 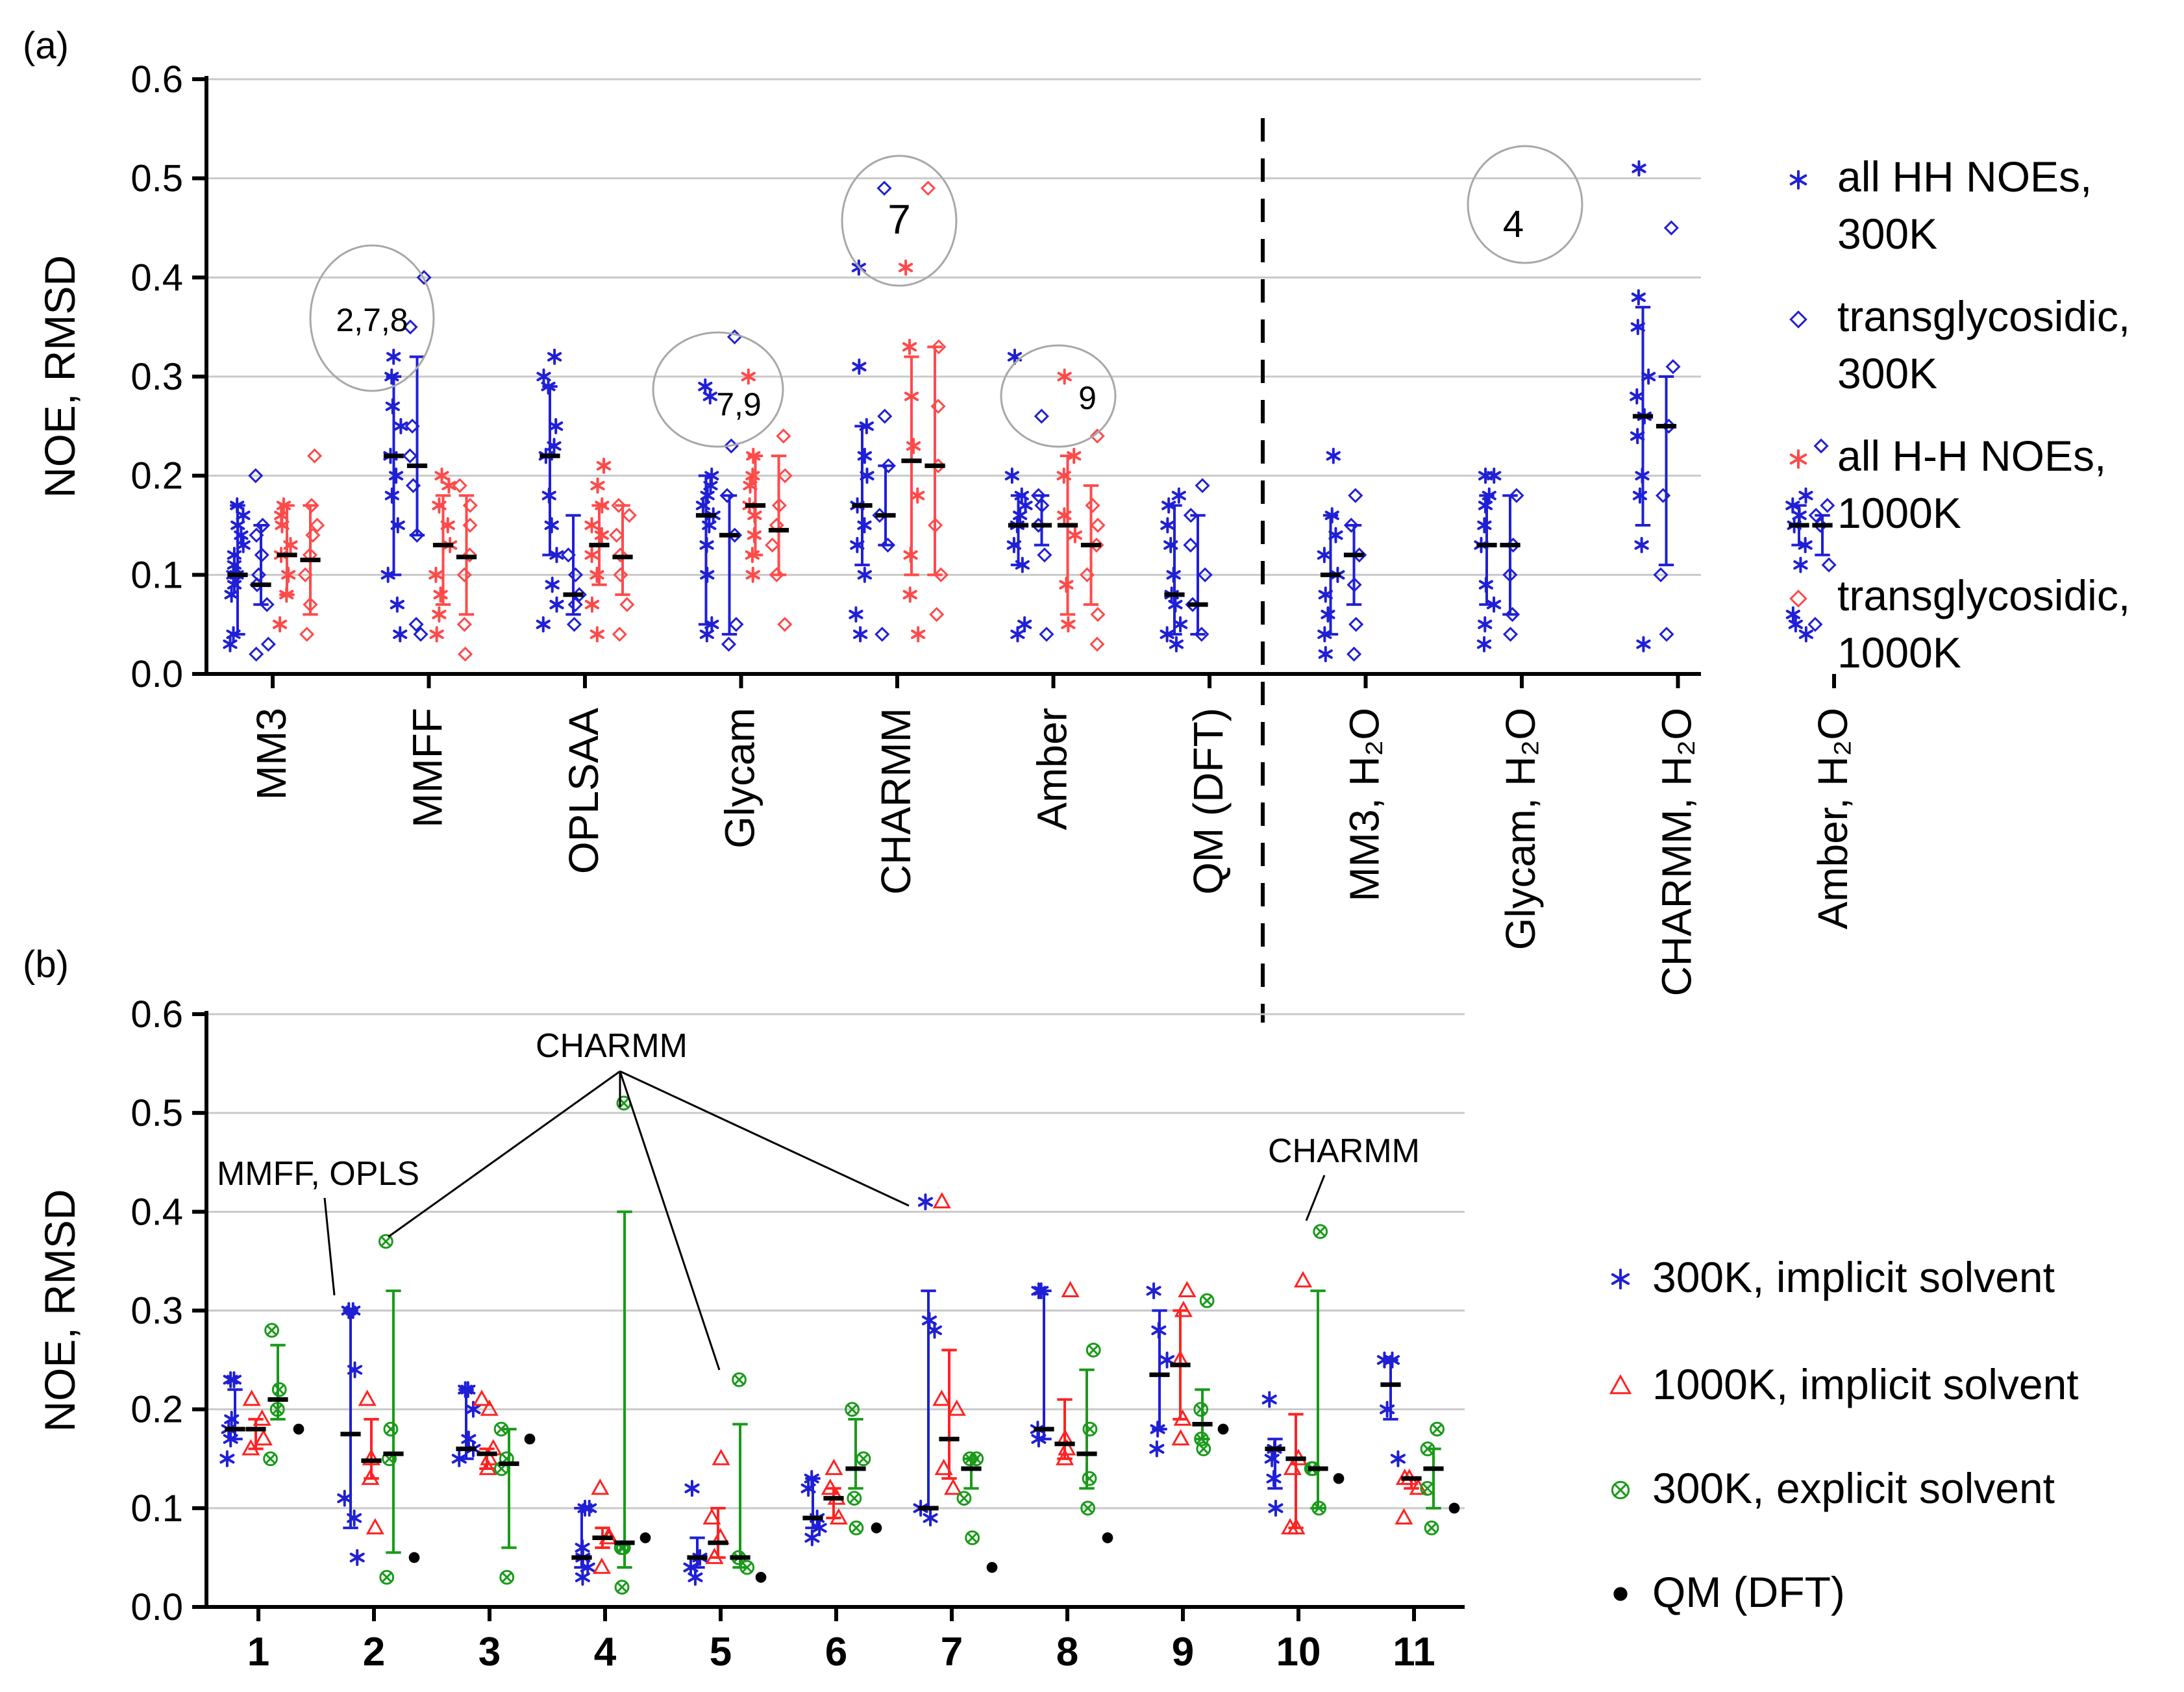 What do you see at coordinates (46, 46) in the screenshot?
I see `panel-label: (a)` at bounding box center [46, 46].